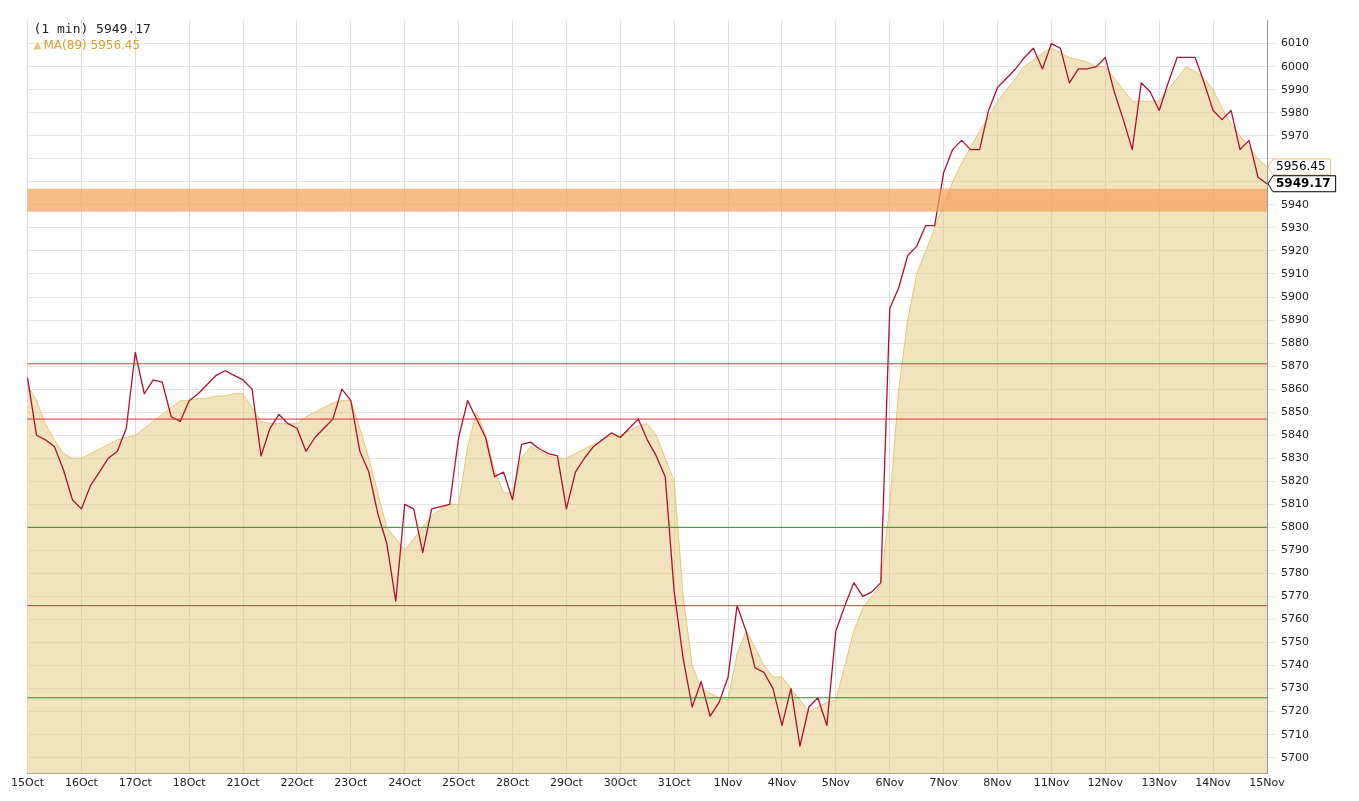  I want to click on y-tick-label: 5760, so click(1295, 619).